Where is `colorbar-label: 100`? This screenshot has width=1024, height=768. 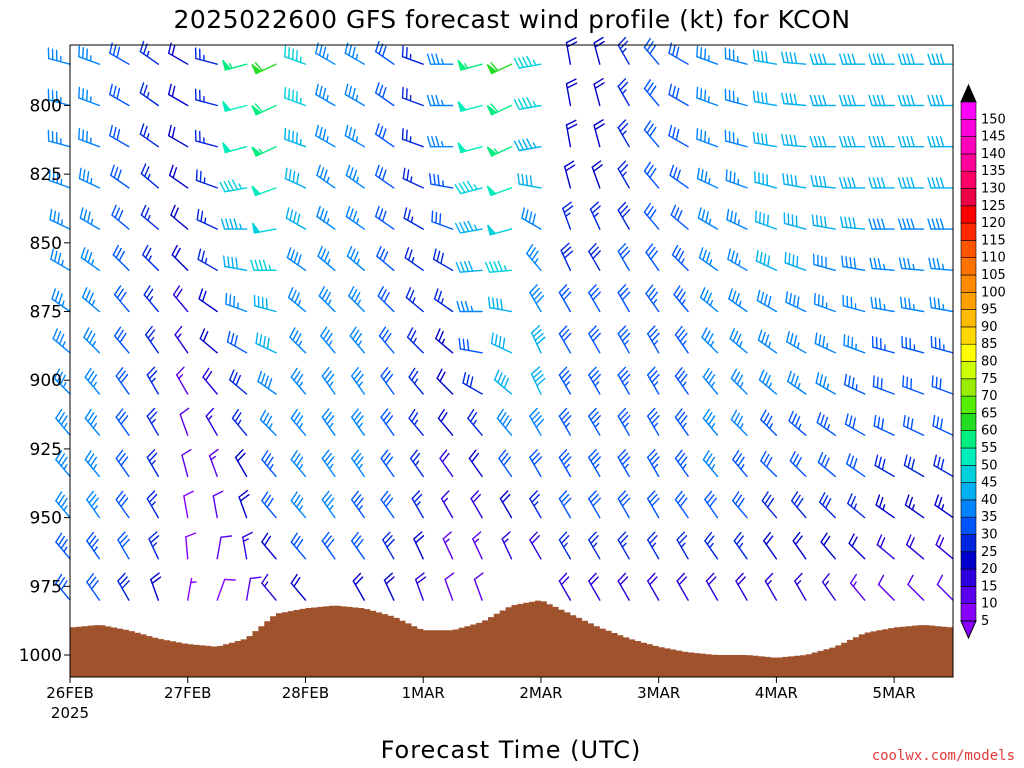 colorbar-label: 100 is located at coordinates (993, 292).